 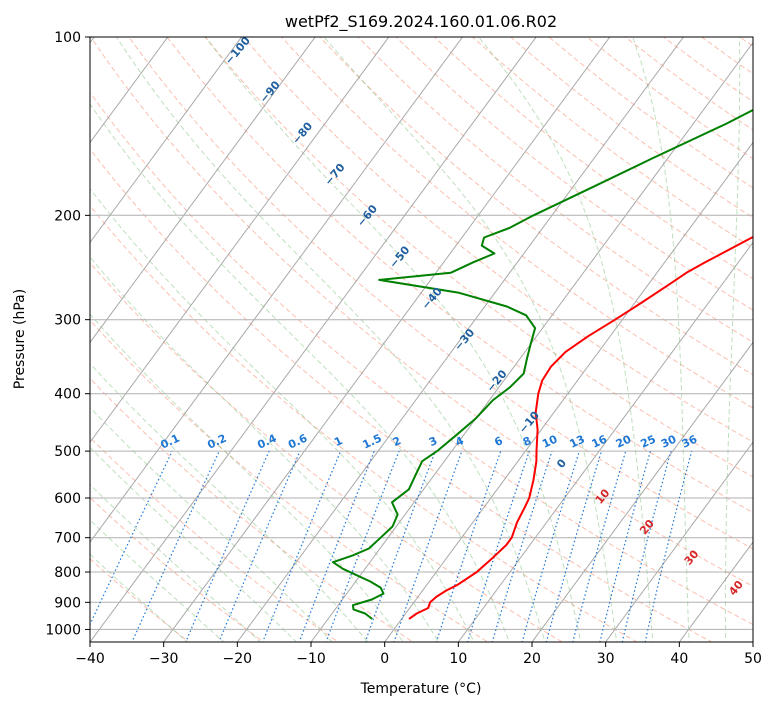 What do you see at coordinates (606, 659) in the screenshot?
I see `x-tick-label: 30` at bounding box center [606, 659].